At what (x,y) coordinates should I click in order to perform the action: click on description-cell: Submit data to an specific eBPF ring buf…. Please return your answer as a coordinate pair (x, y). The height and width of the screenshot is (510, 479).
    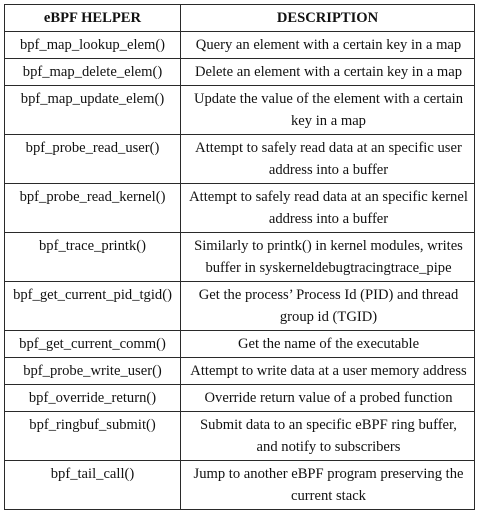
    Looking at the image, I should click on (327, 436).